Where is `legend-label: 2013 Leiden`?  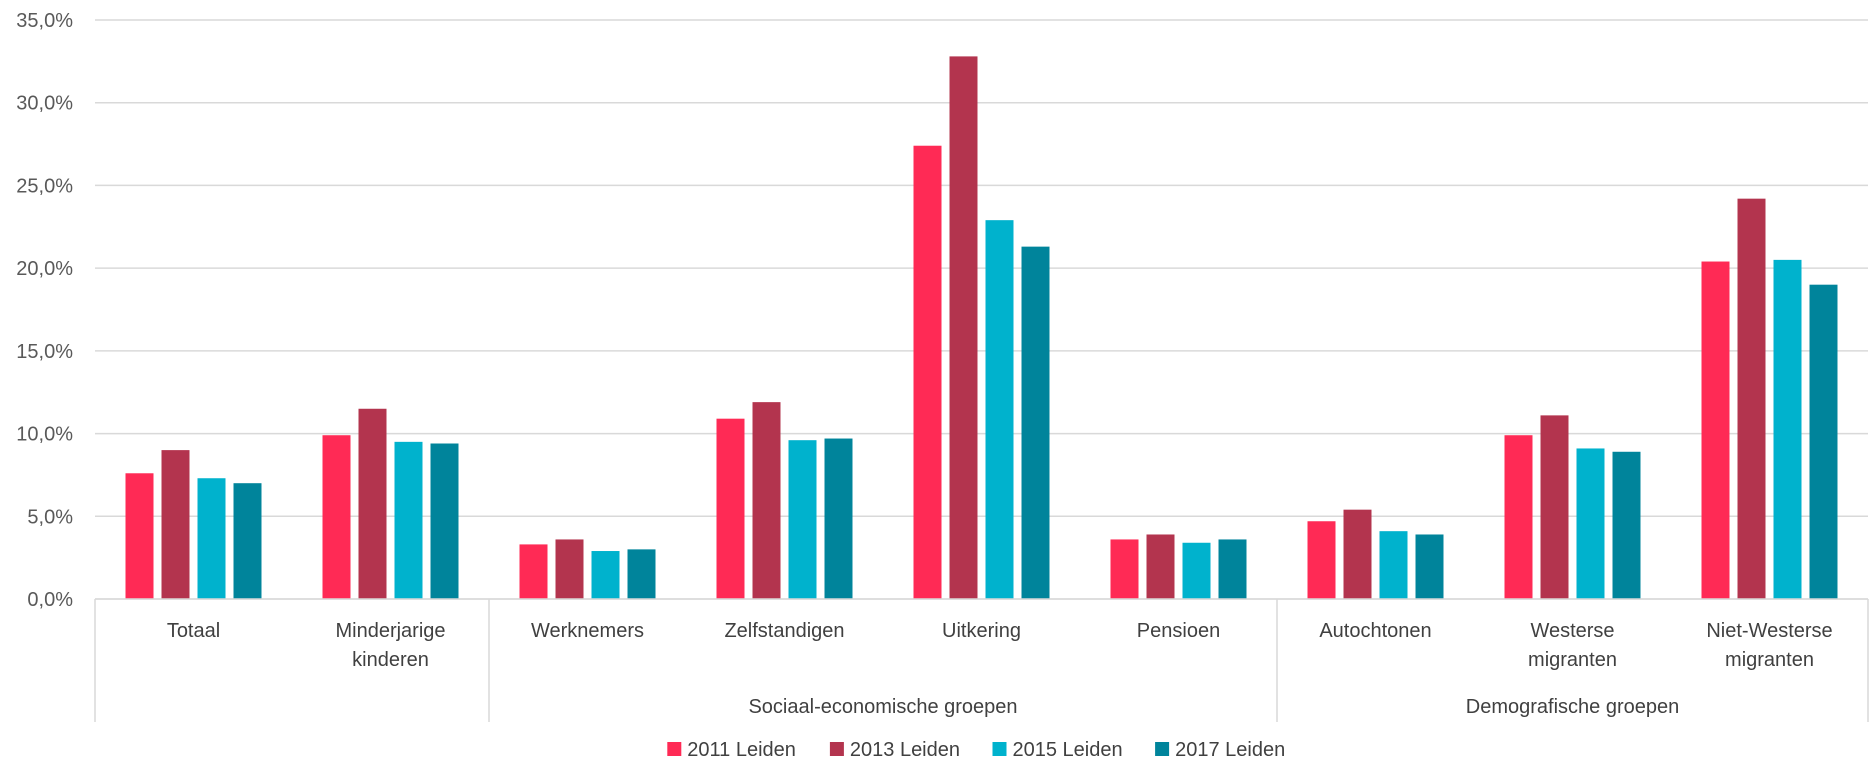 legend-label: 2013 Leiden is located at coordinates (905, 750).